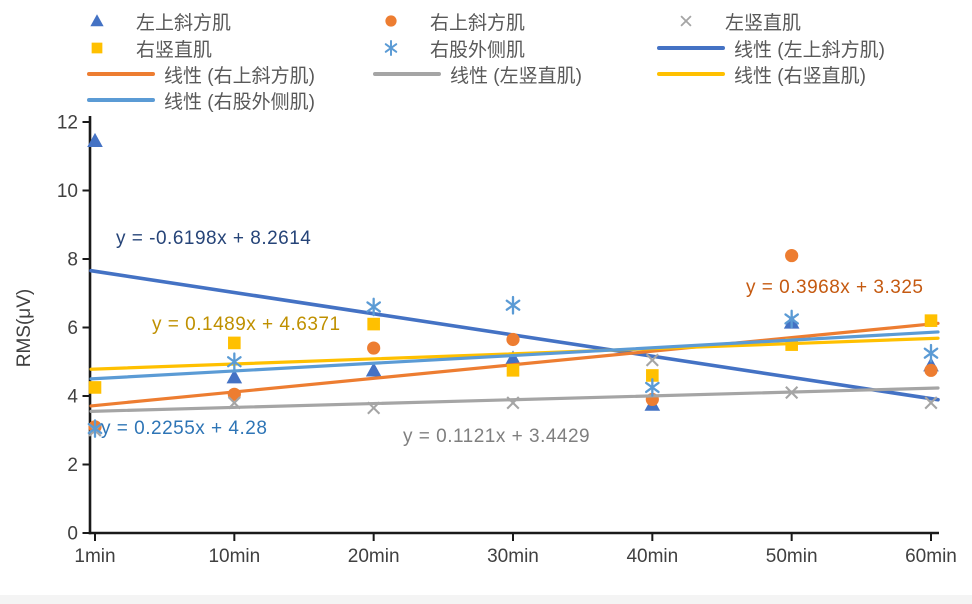 The height and width of the screenshot is (604, 972). I want to click on trendline-equation-left-upper-trapezius: y = -0.6198x + 8.2614, so click(214, 238).